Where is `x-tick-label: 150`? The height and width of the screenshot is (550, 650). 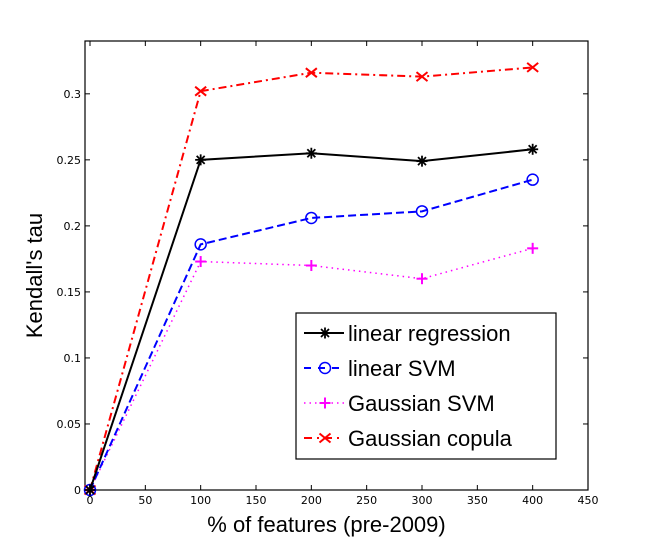
x-tick-label: 150 is located at coordinates (256, 500).